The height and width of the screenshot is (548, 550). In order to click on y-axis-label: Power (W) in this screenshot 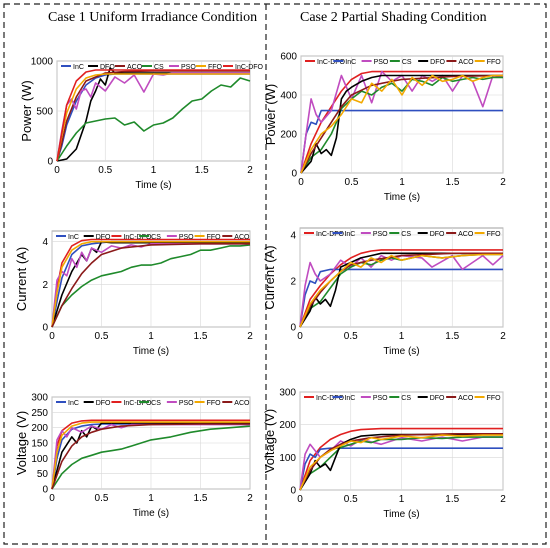, I will do `click(26, 110)`.